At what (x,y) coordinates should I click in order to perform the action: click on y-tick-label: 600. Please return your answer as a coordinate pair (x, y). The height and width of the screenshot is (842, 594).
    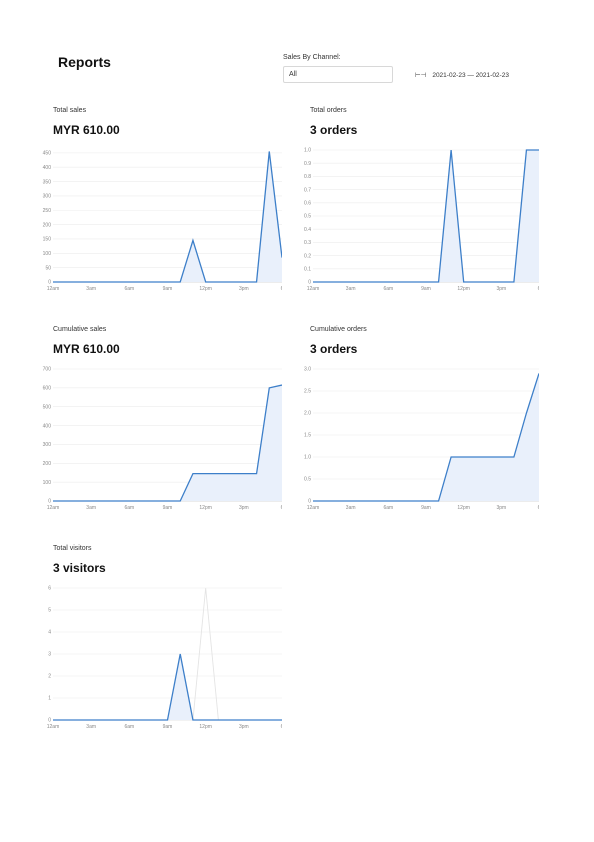
    Looking at the image, I should click on (47, 389).